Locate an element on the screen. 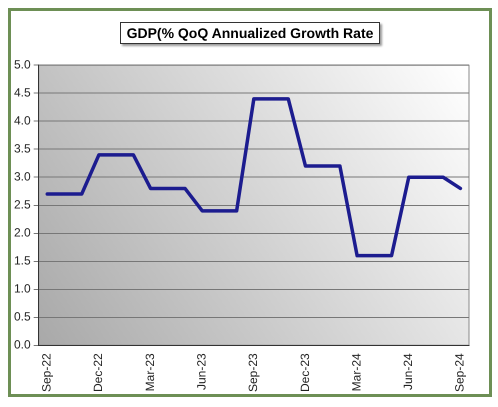 This screenshot has width=498, height=407. y-tick-label: 0.0 is located at coordinates (22, 345).